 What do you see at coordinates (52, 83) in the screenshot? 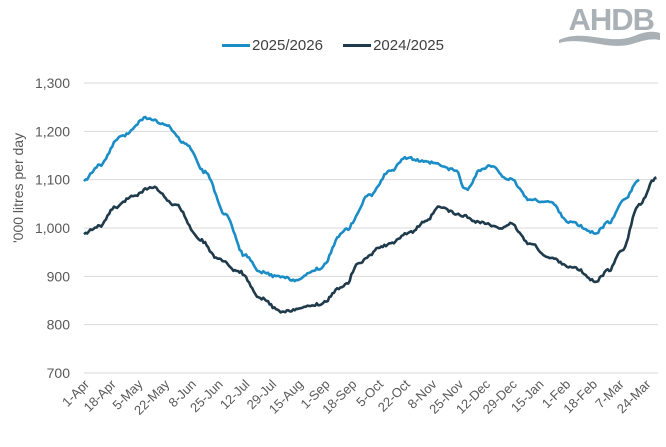
I see `y-tick-label: 1,300` at bounding box center [52, 83].